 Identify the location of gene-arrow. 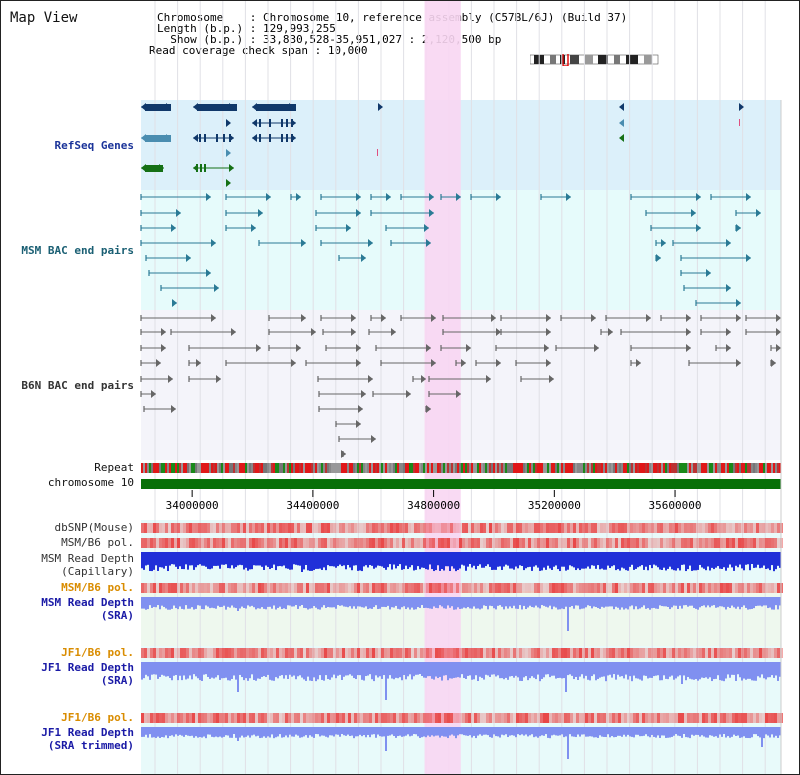
(195, 107).